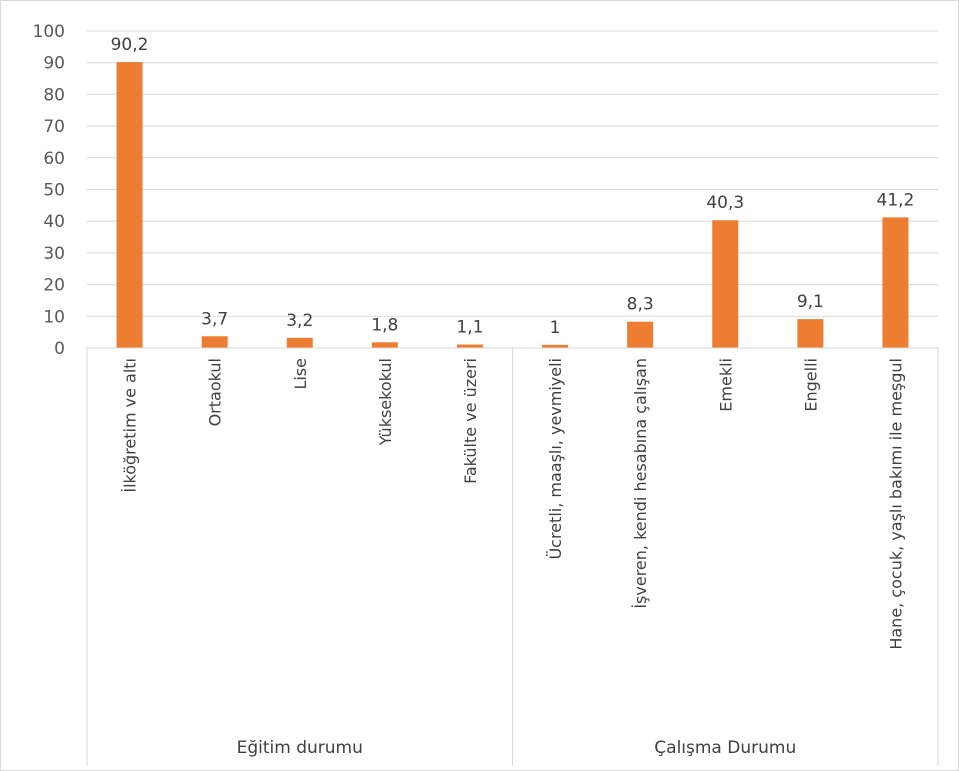 This screenshot has width=959, height=771. I want to click on data-label: 3,2, so click(299, 321).